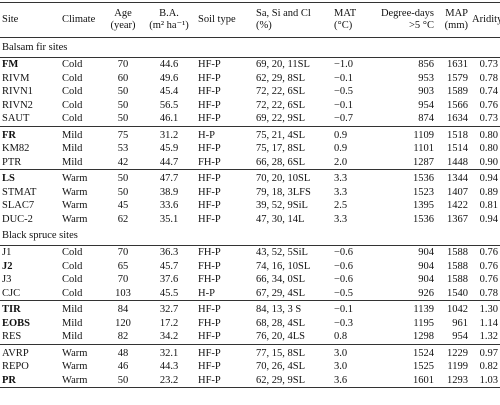  What do you see at coordinates (453, 177) in the screenshot?
I see `cell: 1344` at bounding box center [453, 177].